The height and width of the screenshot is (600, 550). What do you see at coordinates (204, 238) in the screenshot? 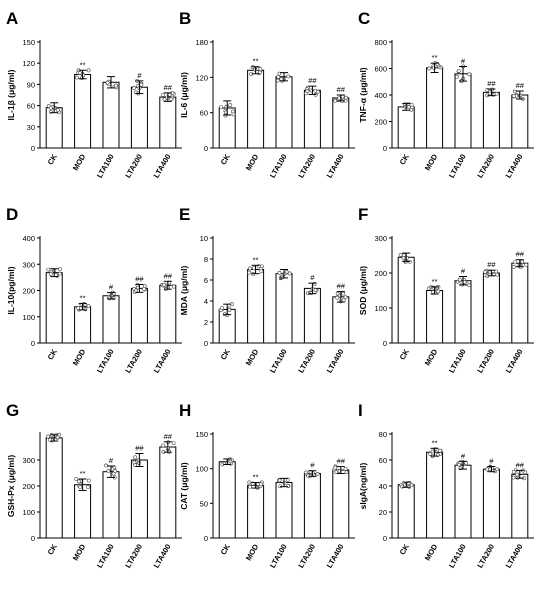
I see `y-tick-label: 10` at bounding box center [204, 238].